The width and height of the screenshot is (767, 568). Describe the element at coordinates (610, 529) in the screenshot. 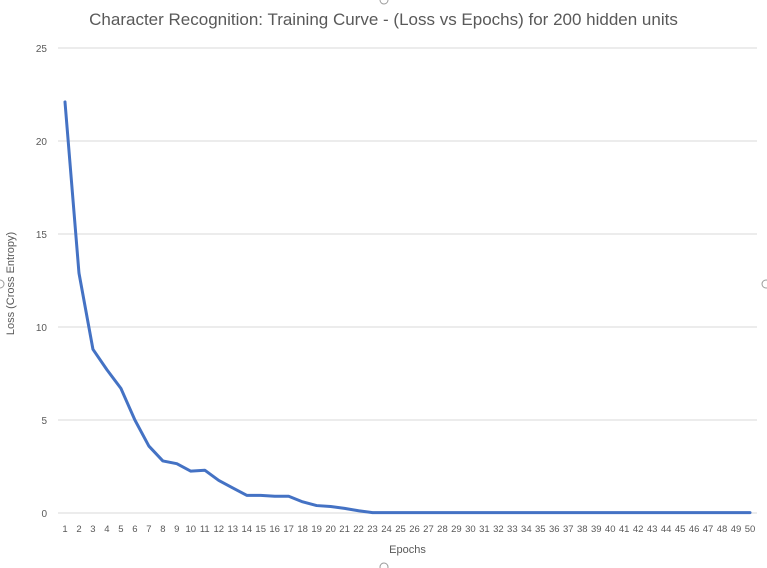

I see `x-tick-label: 40` at that location.